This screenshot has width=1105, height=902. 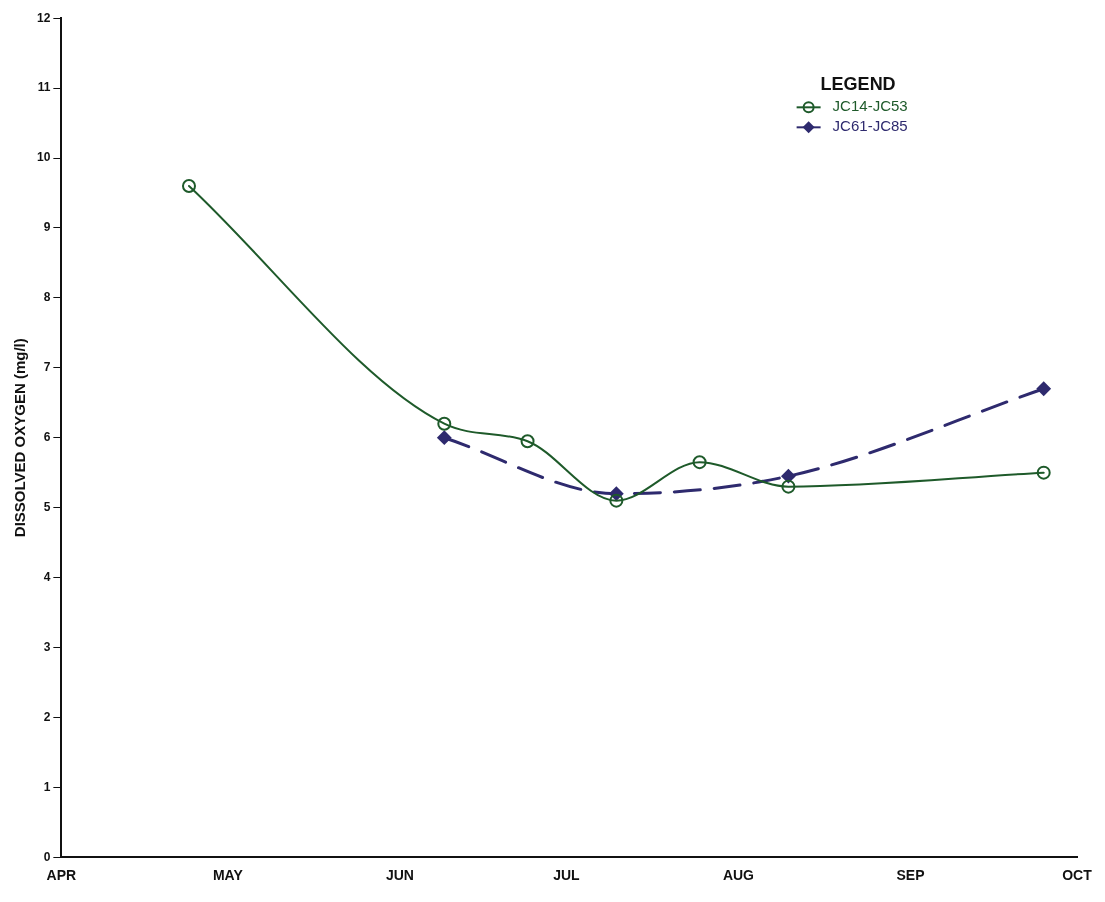 What do you see at coordinates (47, 716) in the screenshot?
I see `y-tick-label: 2` at bounding box center [47, 716].